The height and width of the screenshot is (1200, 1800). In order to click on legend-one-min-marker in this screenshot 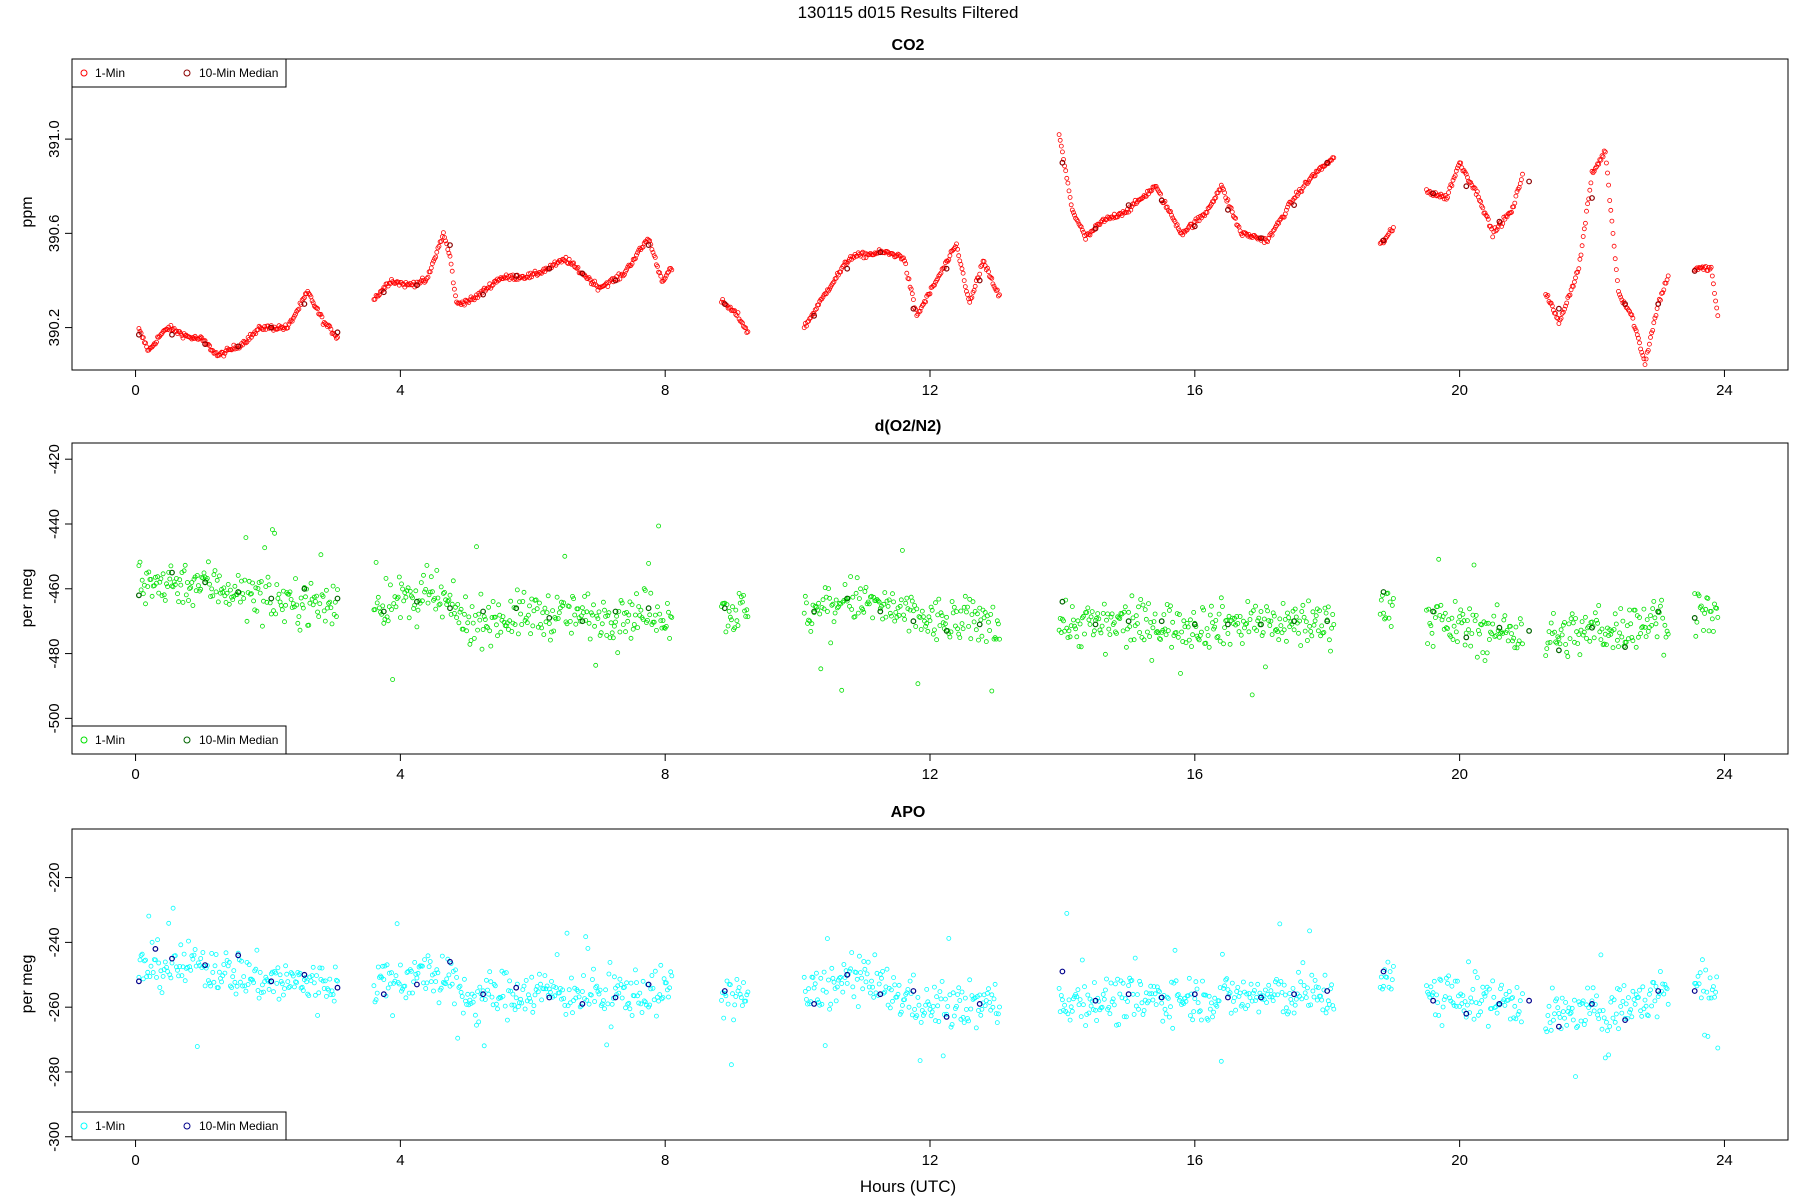, I will do `click(84, 1126)`.